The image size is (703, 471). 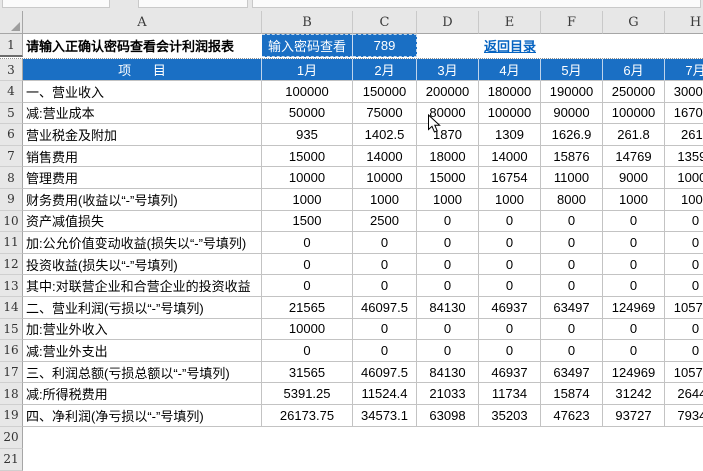 I want to click on row-number: 15, so click(x=11, y=329).